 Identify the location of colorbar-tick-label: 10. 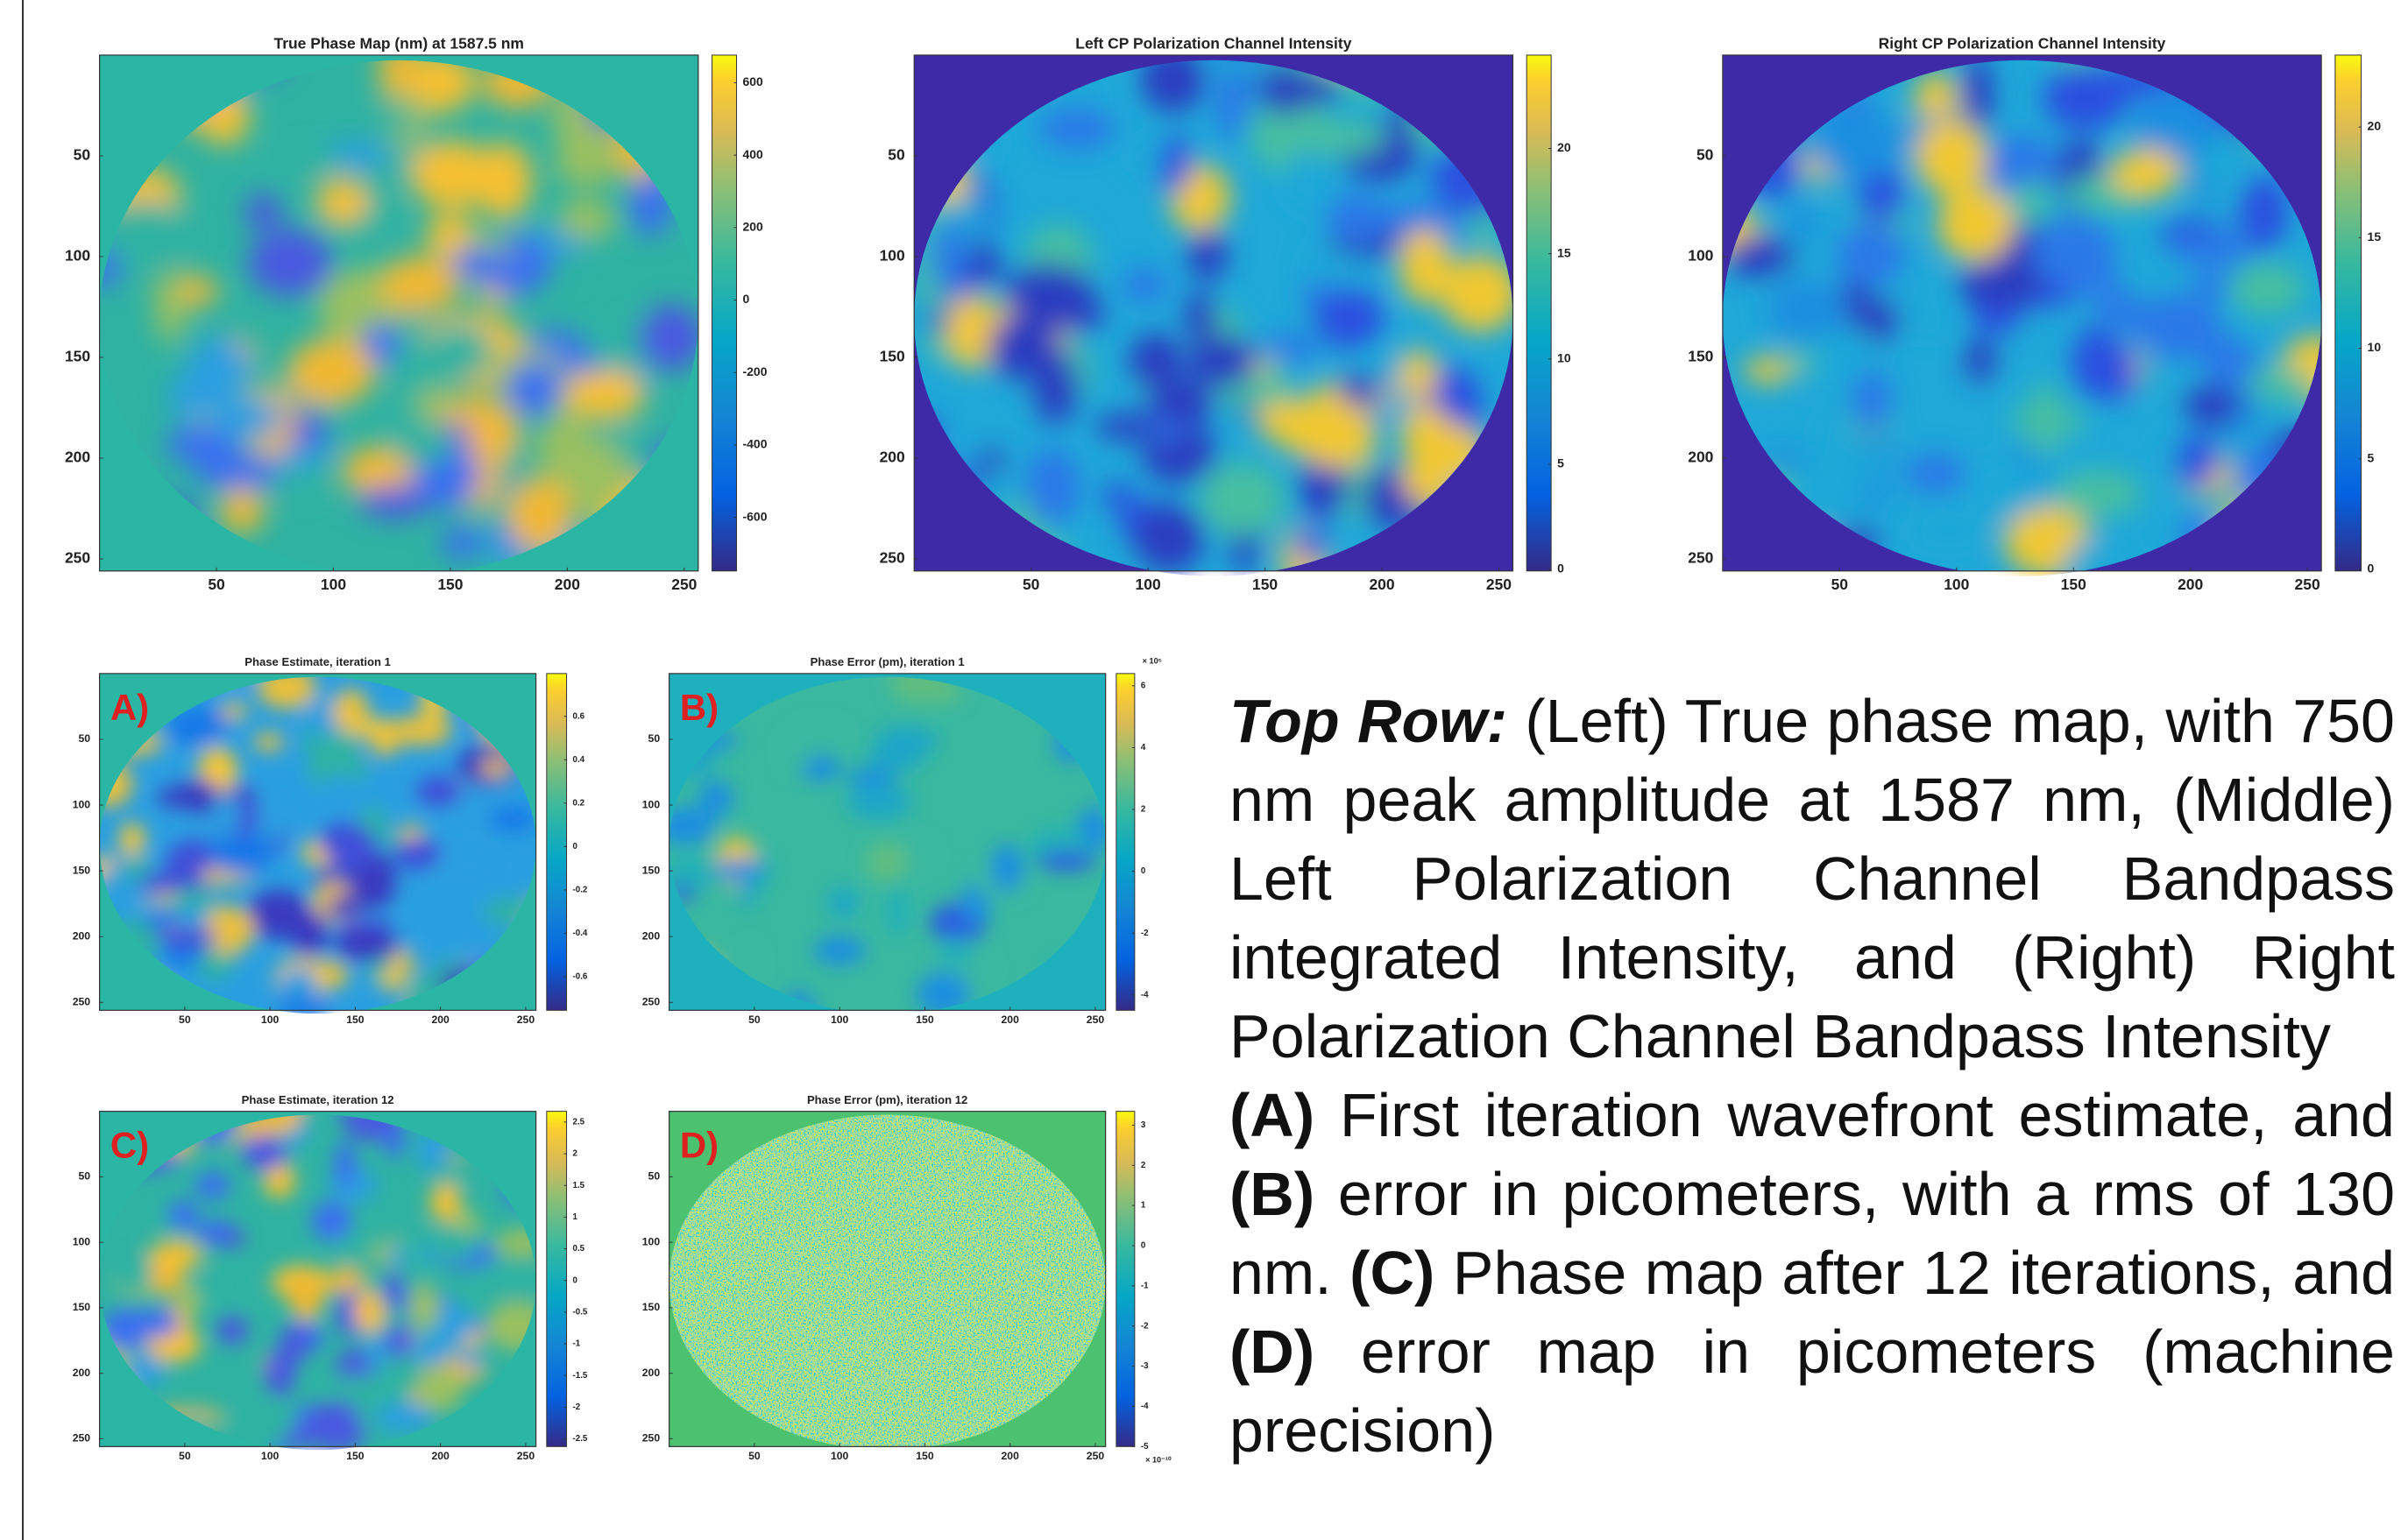
(2375, 347).